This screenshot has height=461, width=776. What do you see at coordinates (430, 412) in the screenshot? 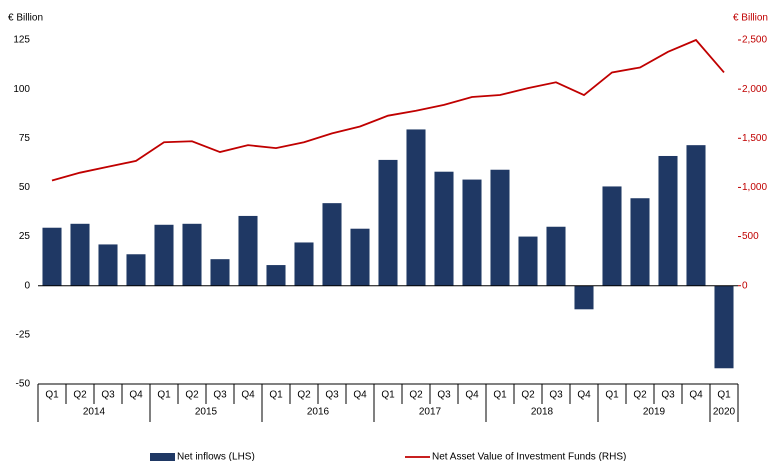
I see `year-label: 2017` at bounding box center [430, 412].